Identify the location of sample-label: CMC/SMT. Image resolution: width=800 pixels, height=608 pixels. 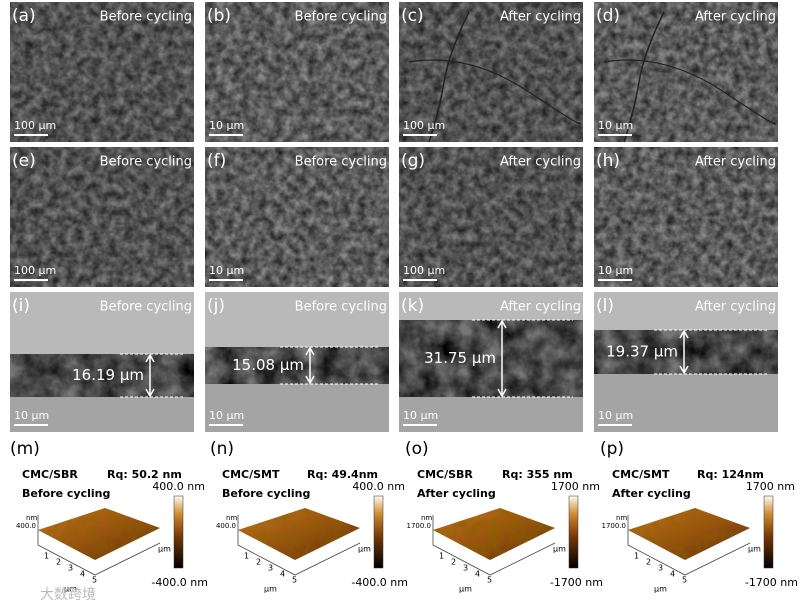
(251, 474).